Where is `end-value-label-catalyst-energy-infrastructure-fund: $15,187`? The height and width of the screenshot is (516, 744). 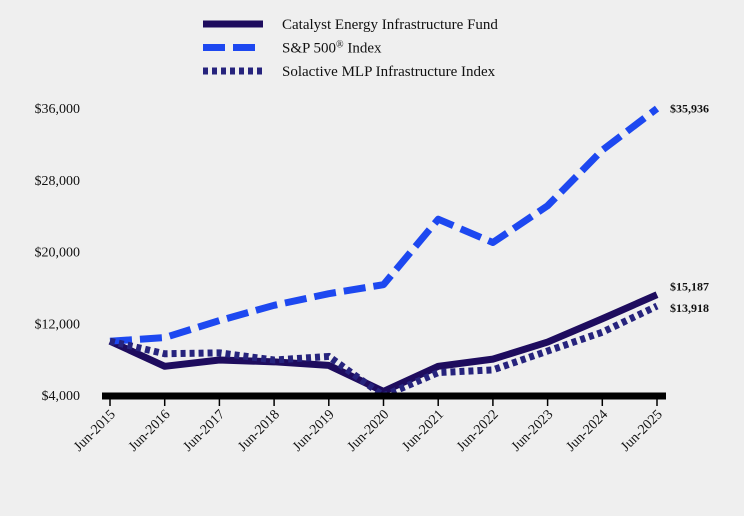 end-value-label-catalyst-energy-infrastructure-fund: $15,187 is located at coordinates (689, 287).